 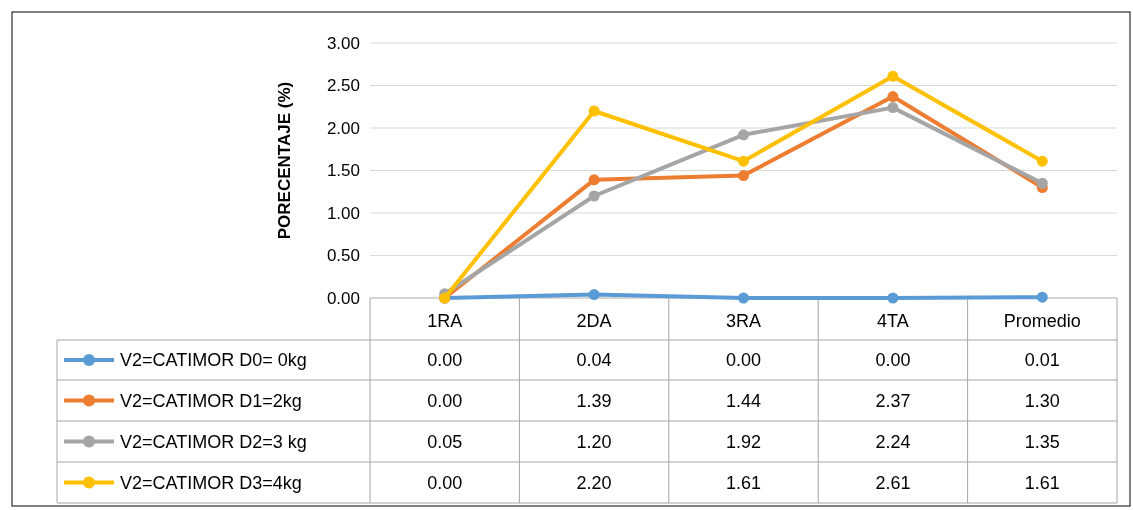 I want to click on x-tick-label: 2DA, so click(x=594, y=321).